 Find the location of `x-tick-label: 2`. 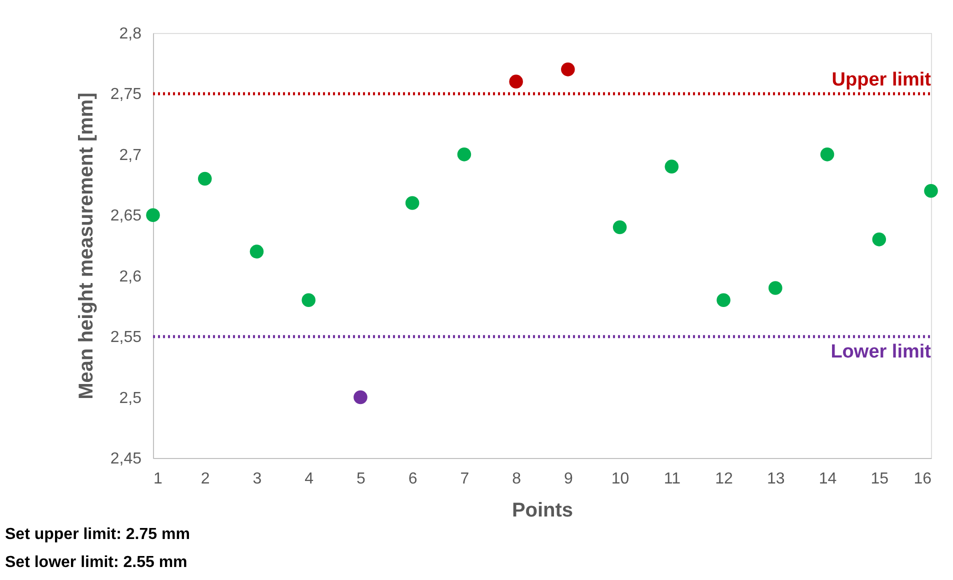

x-tick-label: 2 is located at coordinates (205, 479).